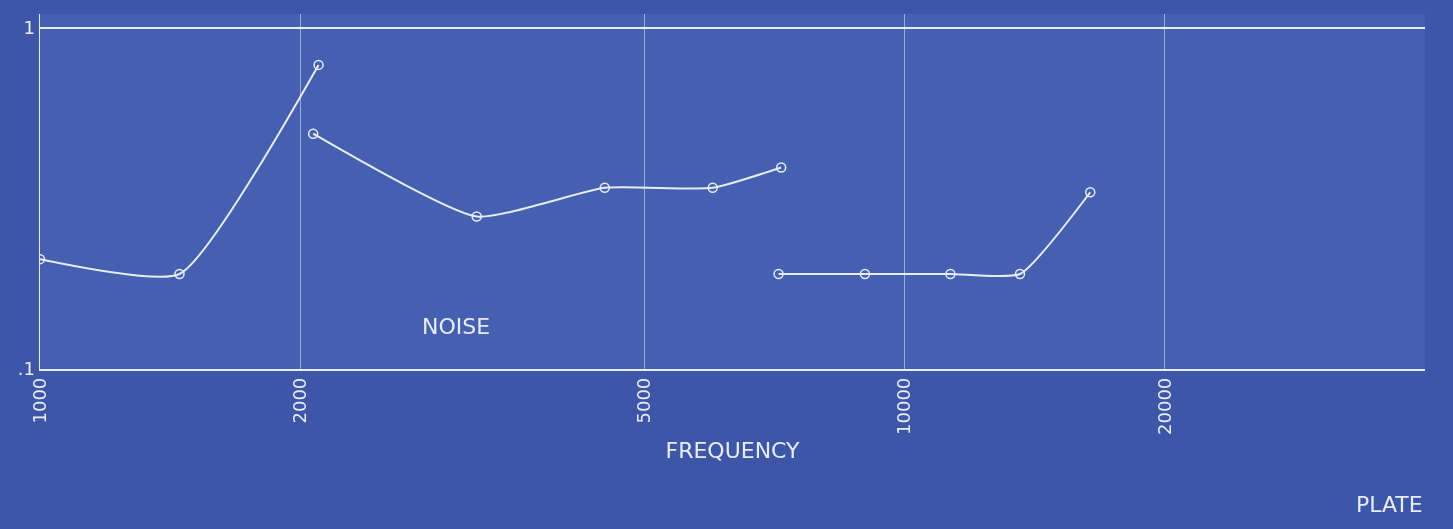 The width and height of the screenshot is (1453, 529). Describe the element at coordinates (1164, 406) in the screenshot. I see `x-tick-label: 20000` at that location.